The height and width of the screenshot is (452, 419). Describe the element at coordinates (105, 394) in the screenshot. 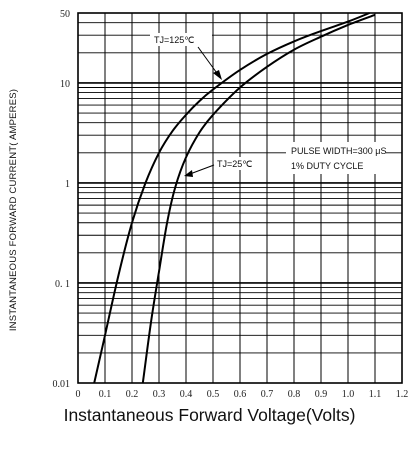

I see `x-tick-label: 0.1` at that location.